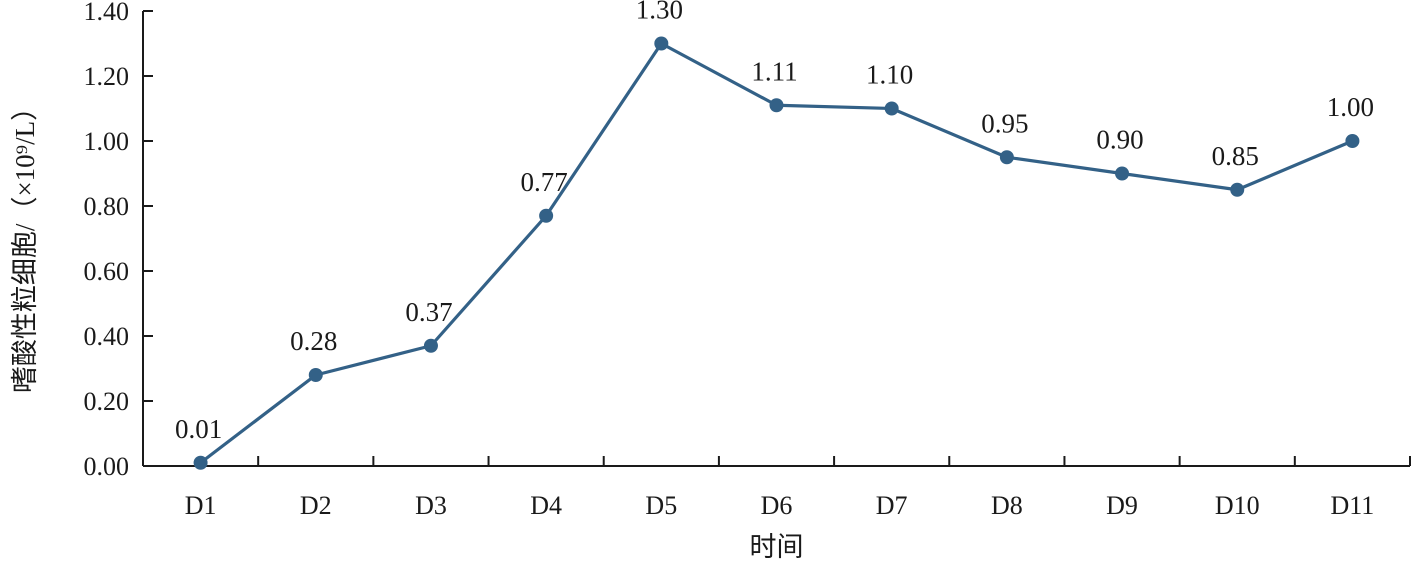 The height and width of the screenshot is (563, 1412). What do you see at coordinates (1007, 505) in the screenshot?
I see `x-tick-label: D8` at bounding box center [1007, 505].